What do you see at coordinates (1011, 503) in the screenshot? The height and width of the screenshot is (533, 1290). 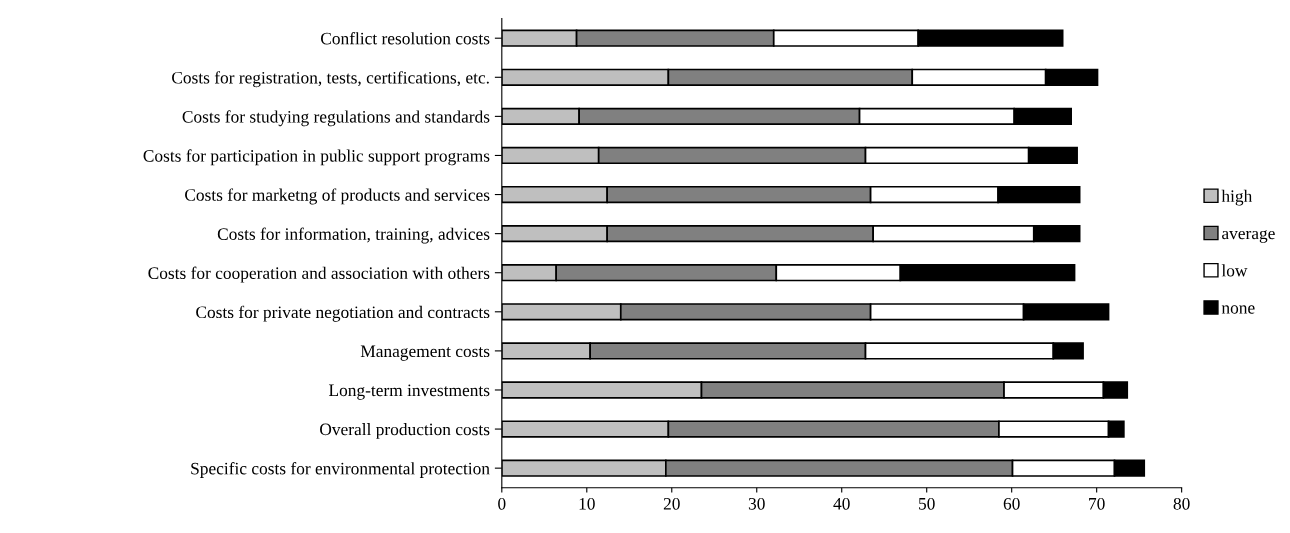 I see `x-tick-label: 60` at bounding box center [1011, 503].